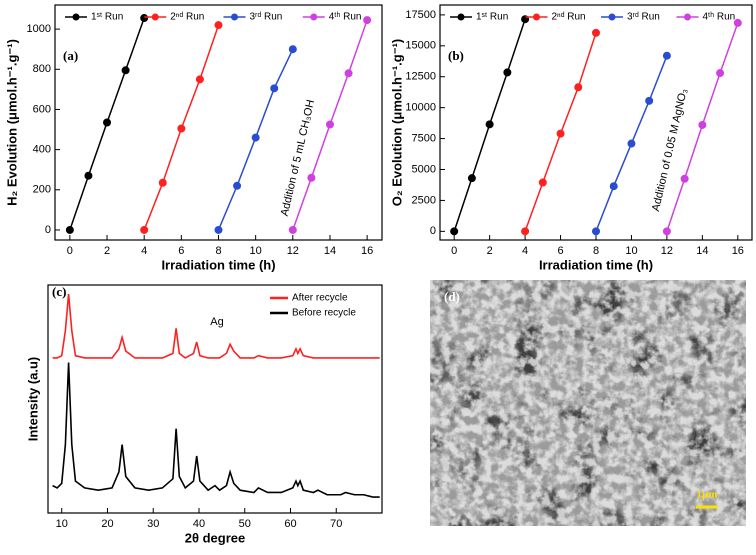 The width and height of the screenshot is (756, 555). Describe the element at coordinates (420, 15) in the screenshot. I see `y-tick-label: 17500` at that location.